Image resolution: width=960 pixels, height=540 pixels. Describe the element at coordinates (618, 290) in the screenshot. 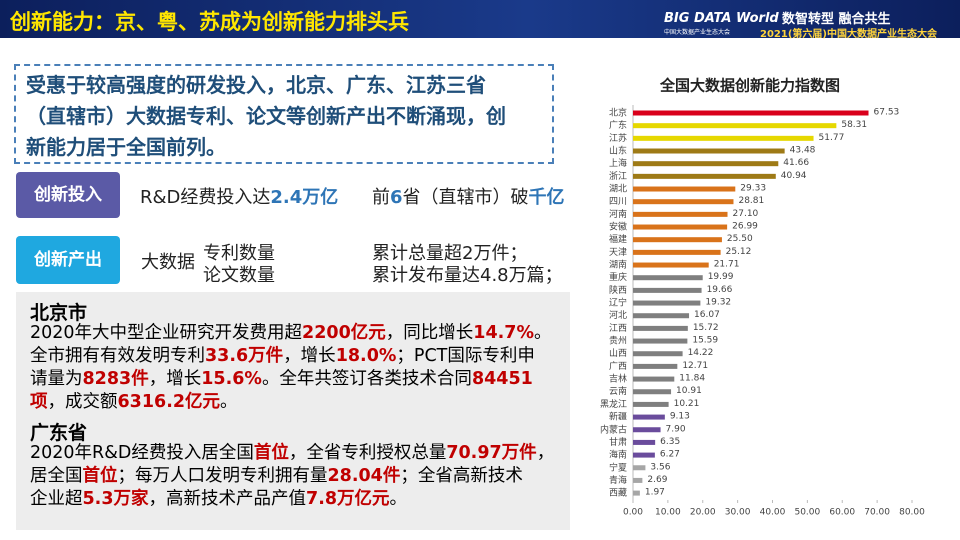

I see `y-tick-label: 陕西` at that location.